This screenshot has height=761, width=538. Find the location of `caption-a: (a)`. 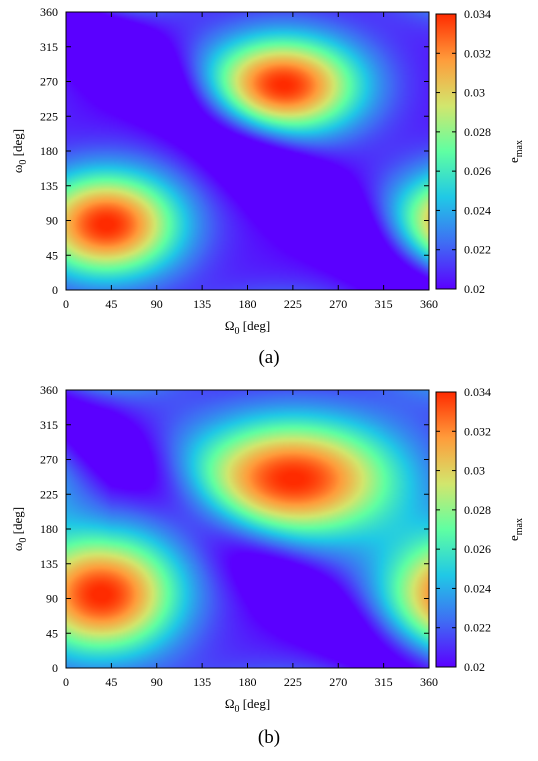

caption-a: (a) is located at coordinates (269, 357).